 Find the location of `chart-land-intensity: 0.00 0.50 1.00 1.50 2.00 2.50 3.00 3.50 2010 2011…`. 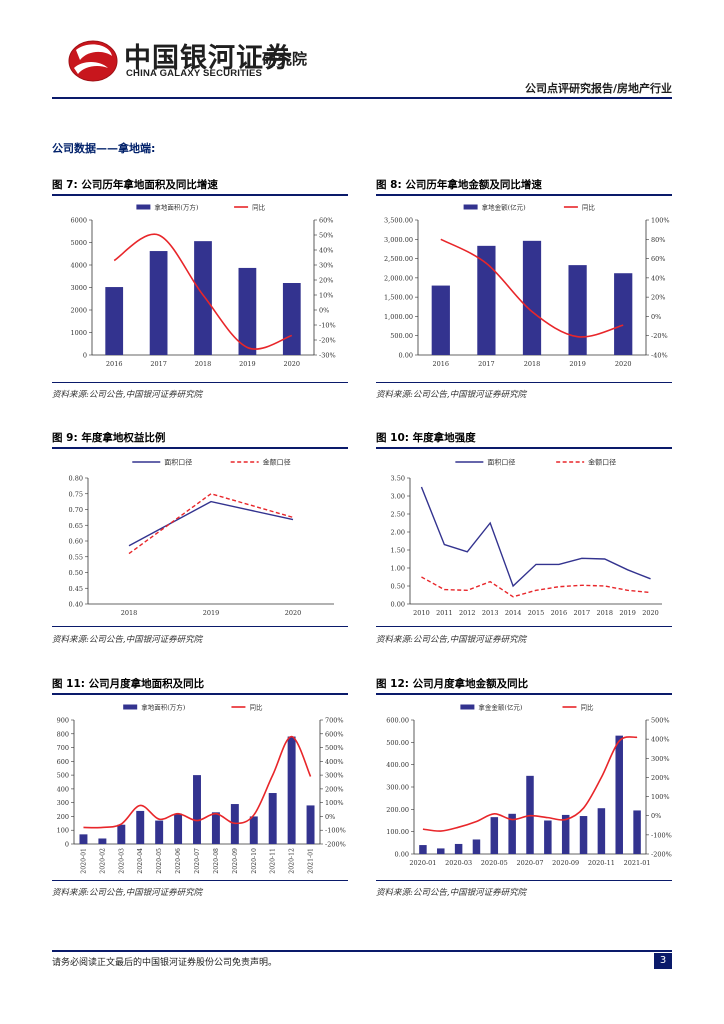

chart-land-intensity: 0.00 0.50 1.00 1.50 2.00 2.50 3.00 3.50 2010 2011… is located at coordinates (526, 537).